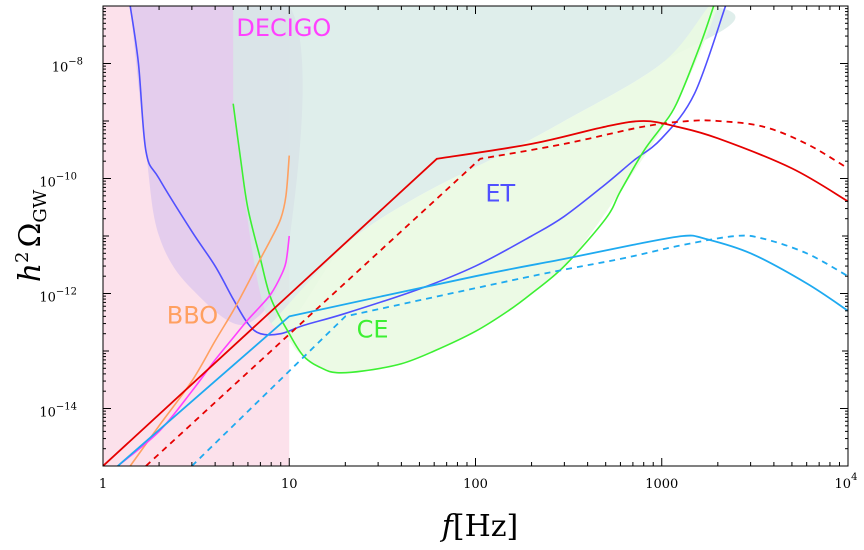  I want to click on x-tick-label: 1, so click(103, 484).